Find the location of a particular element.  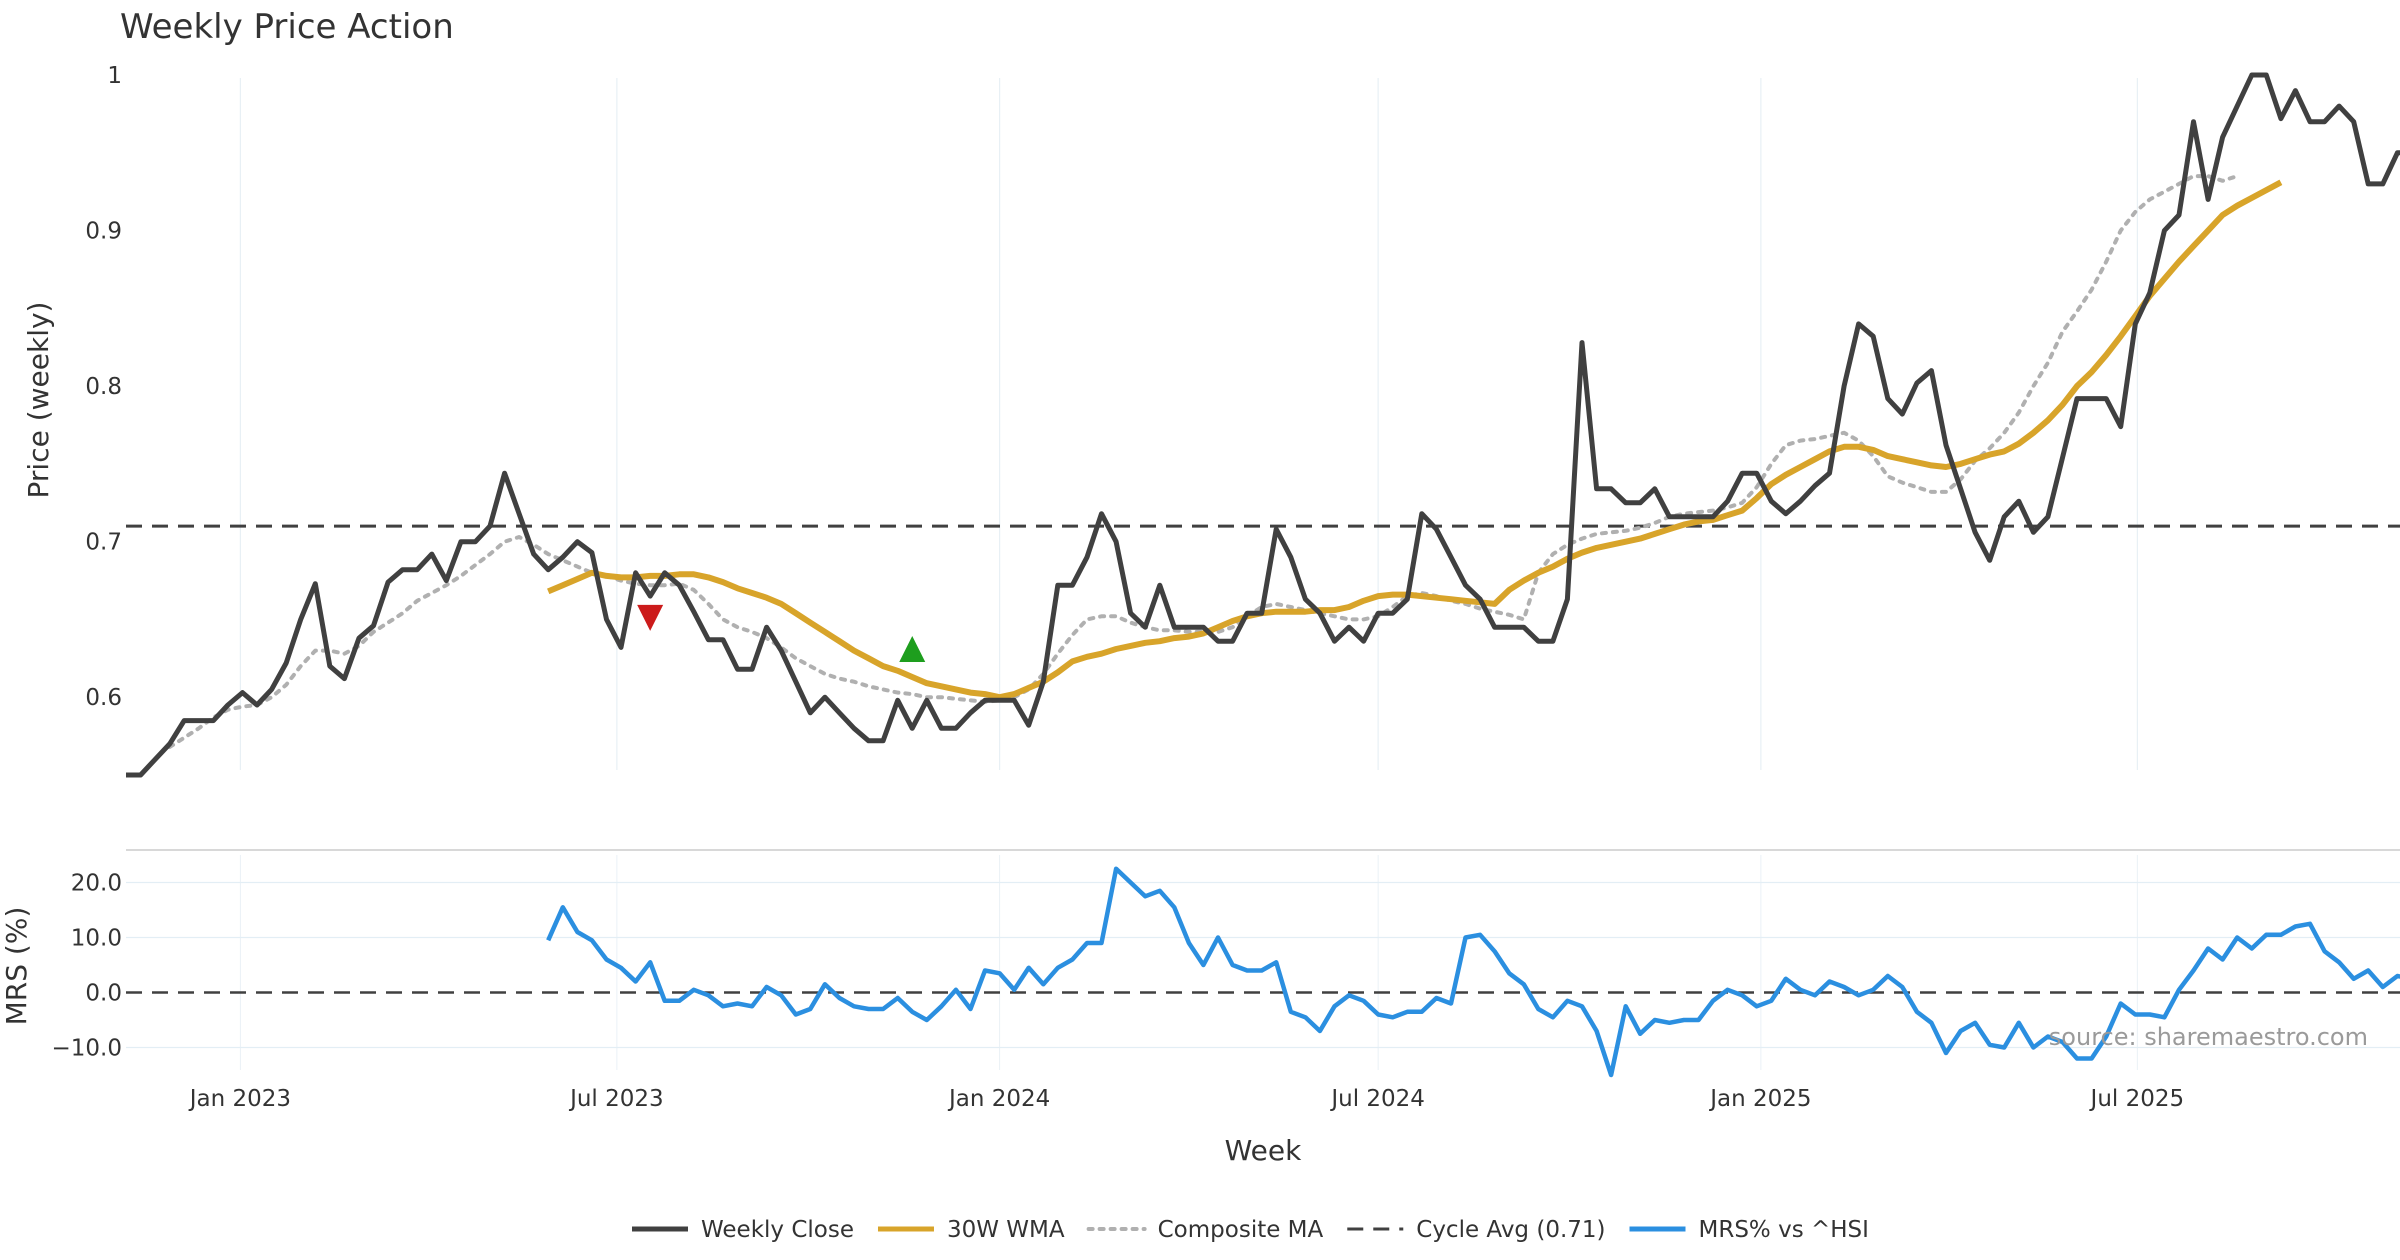

mrs-line is located at coordinates (1473, 972).